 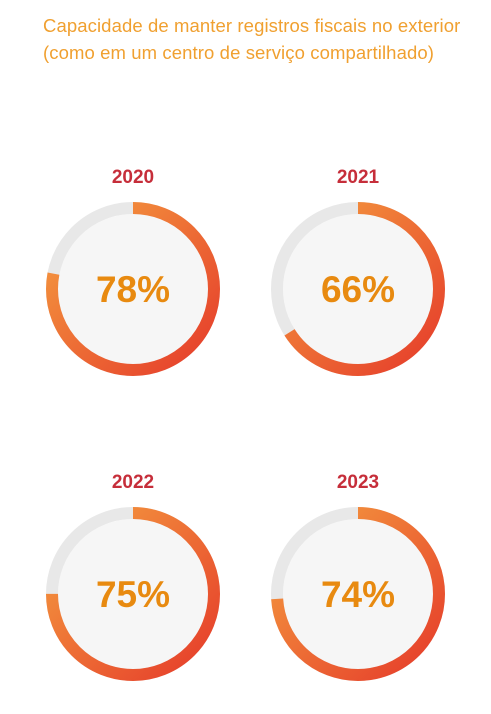 I want to click on donut-chart-2020: 2020 78%, so click(x=133, y=283).